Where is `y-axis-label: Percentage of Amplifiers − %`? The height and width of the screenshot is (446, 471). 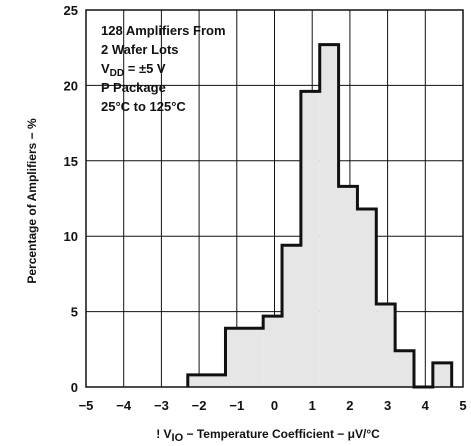 y-axis-label: Percentage of Amplifiers − % is located at coordinates (32, 201).